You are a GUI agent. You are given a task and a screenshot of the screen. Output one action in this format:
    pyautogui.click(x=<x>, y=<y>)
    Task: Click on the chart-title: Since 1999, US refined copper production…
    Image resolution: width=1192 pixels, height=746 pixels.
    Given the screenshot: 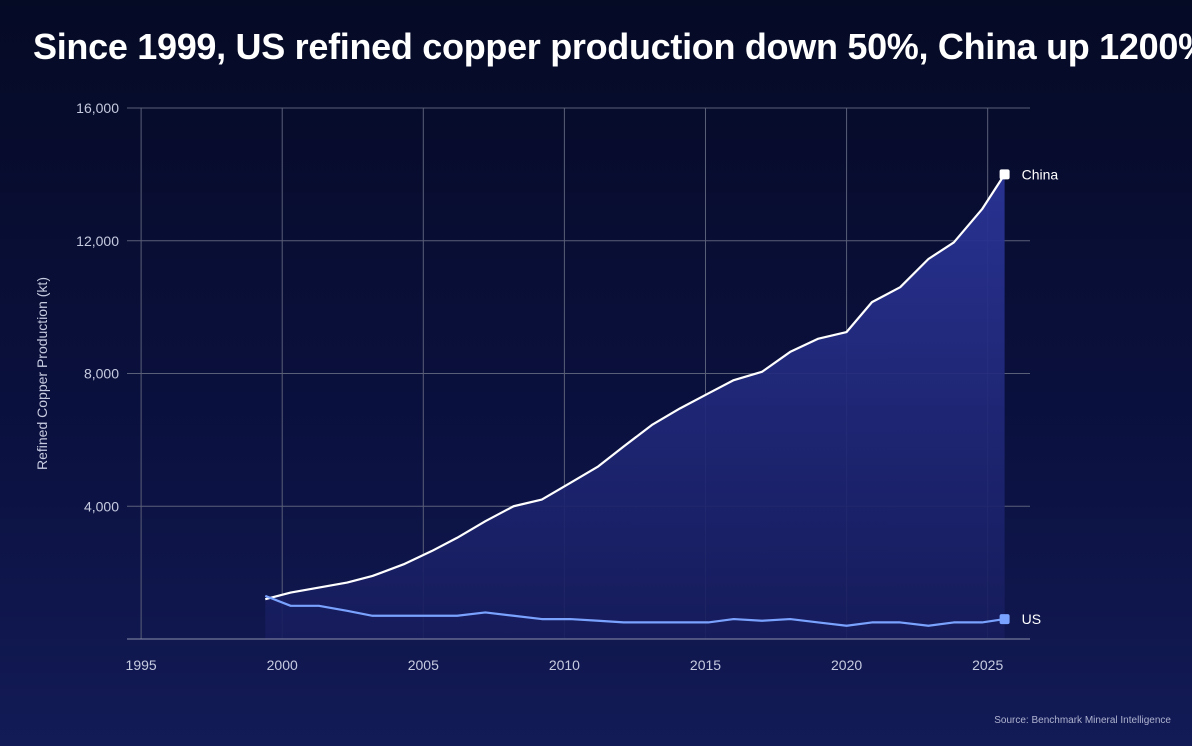 What is the action you would take?
    pyautogui.click(x=612, y=46)
    